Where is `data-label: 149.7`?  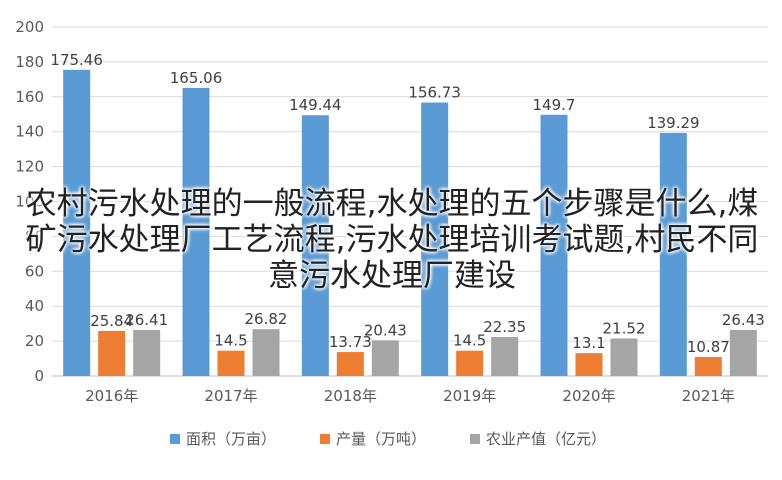 data-label: 149.7 is located at coordinates (554, 105).